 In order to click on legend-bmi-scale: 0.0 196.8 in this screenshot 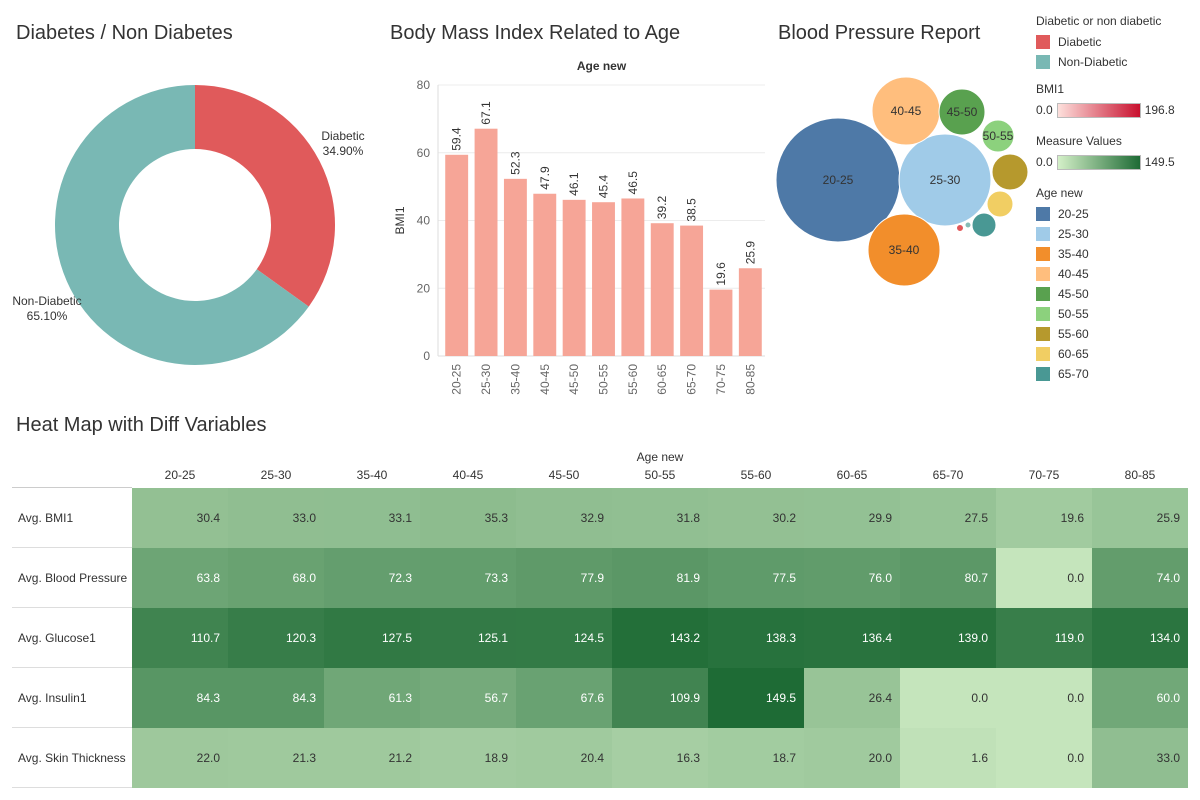, I will do `click(1118, 110)`.